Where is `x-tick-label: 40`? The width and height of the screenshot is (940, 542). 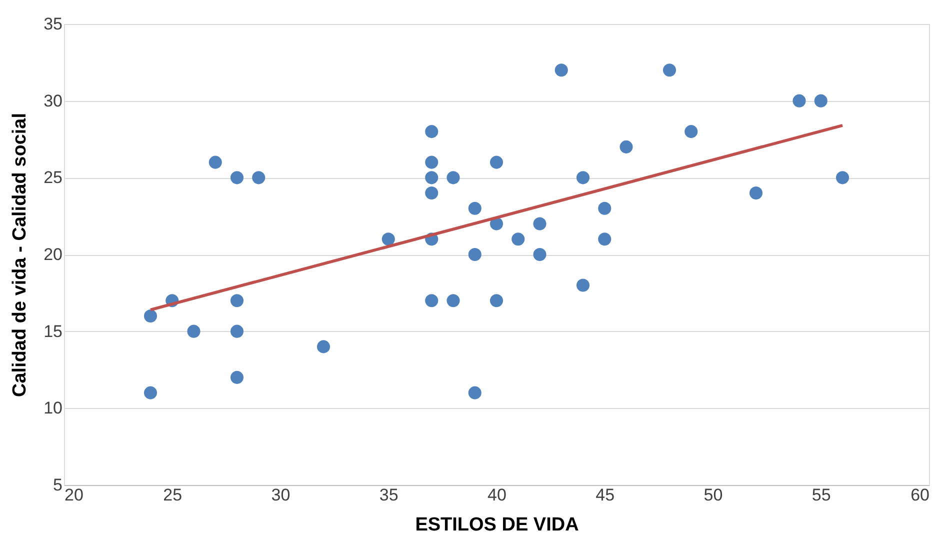
x-tick-label: 40 is located at coordinates (497, 495).